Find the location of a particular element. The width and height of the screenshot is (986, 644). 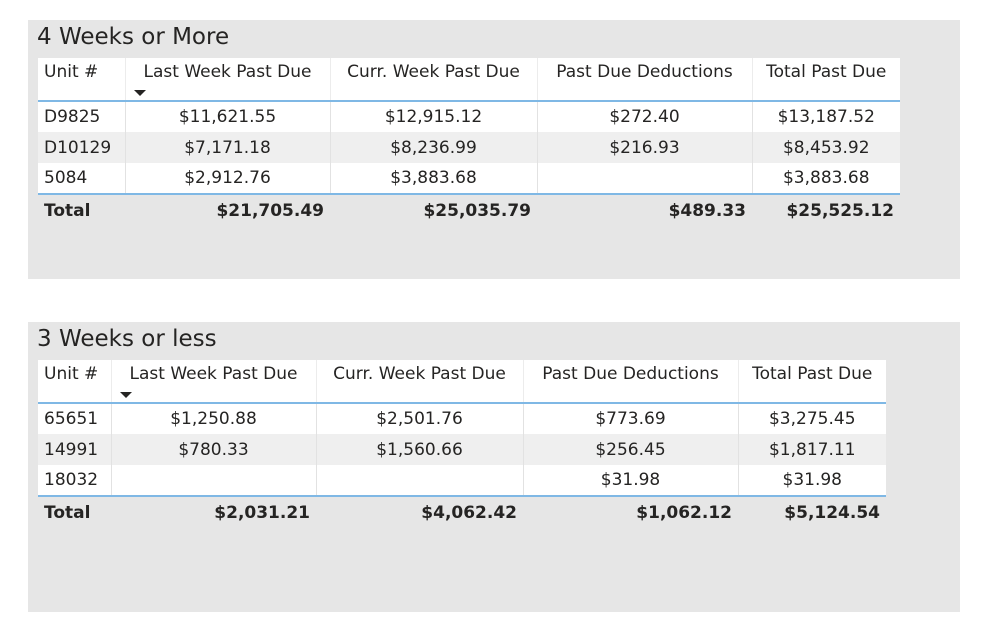

cell-unit: D10129 is located at coordinates (81, 147).